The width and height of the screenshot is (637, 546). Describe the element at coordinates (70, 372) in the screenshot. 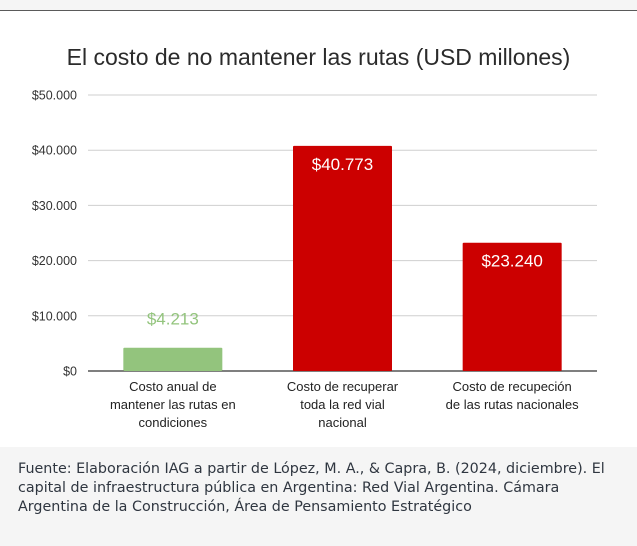

I see `y-tick-label: $0` at that location.